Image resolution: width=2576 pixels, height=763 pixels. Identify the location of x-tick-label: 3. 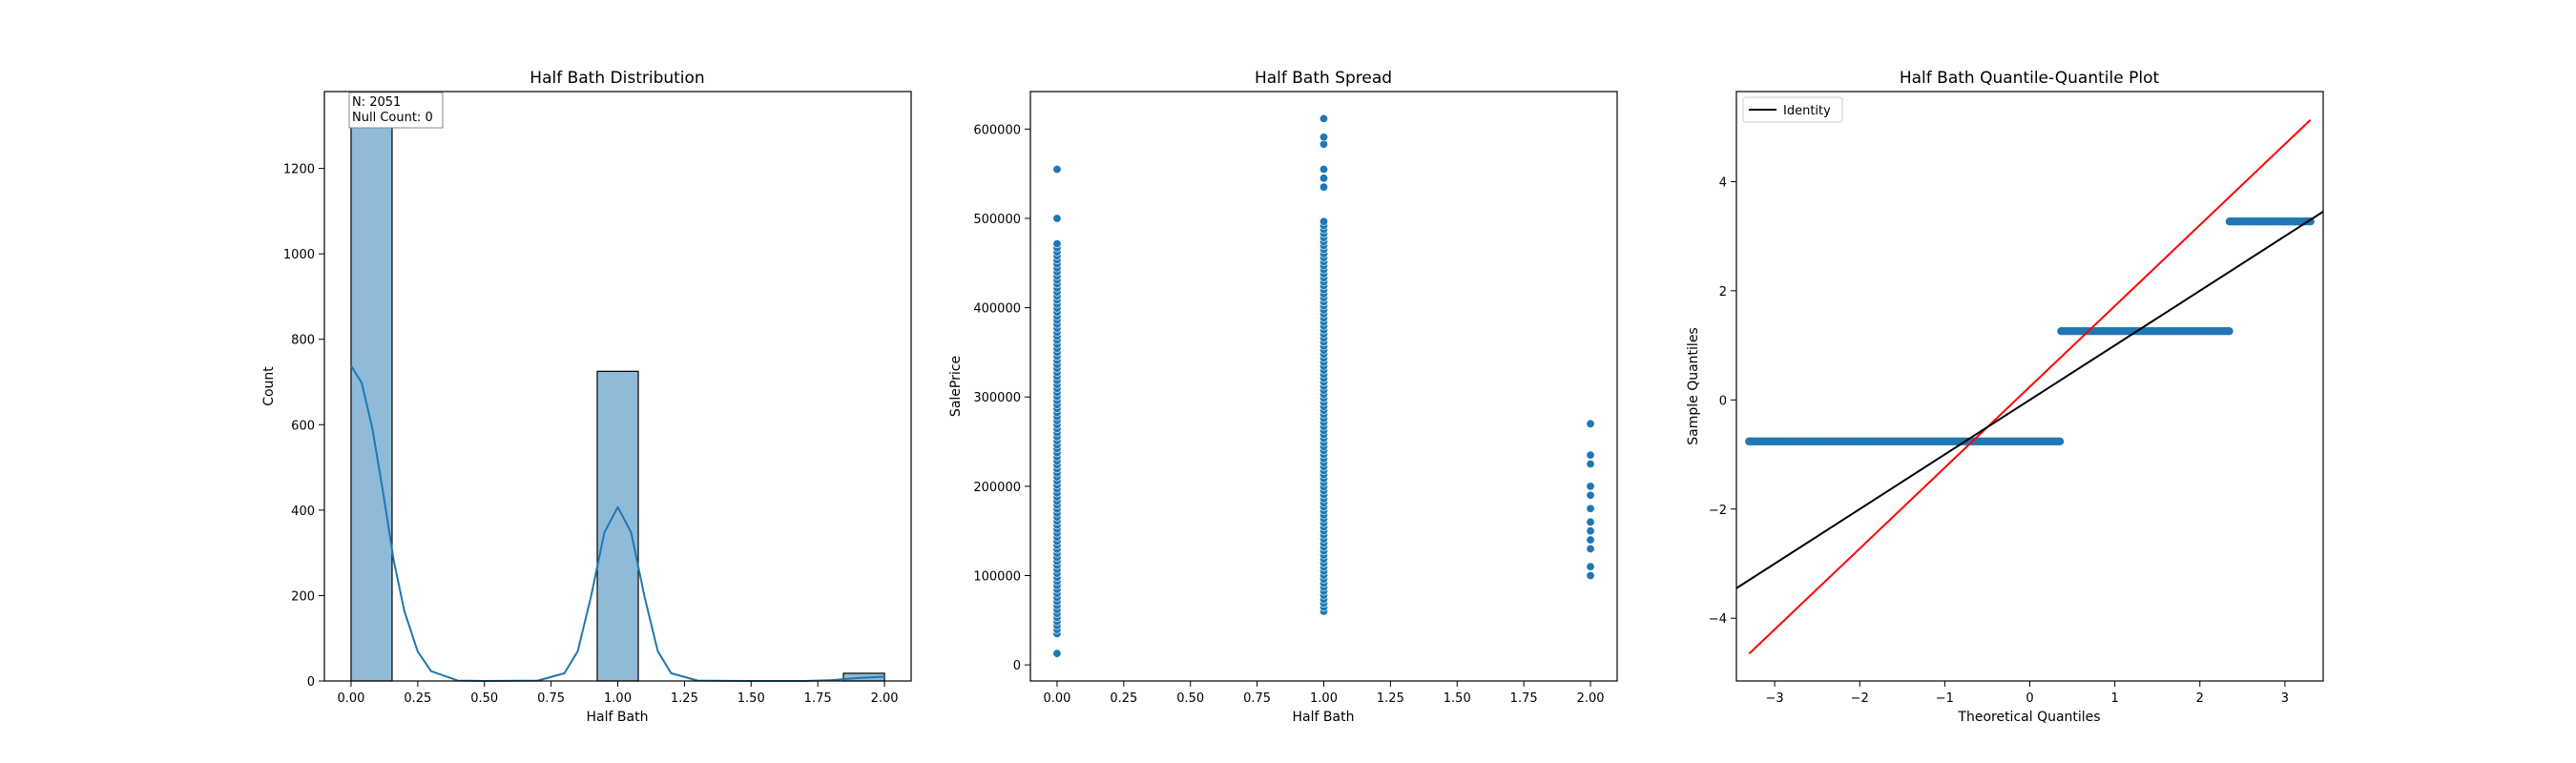
(2285, 698).